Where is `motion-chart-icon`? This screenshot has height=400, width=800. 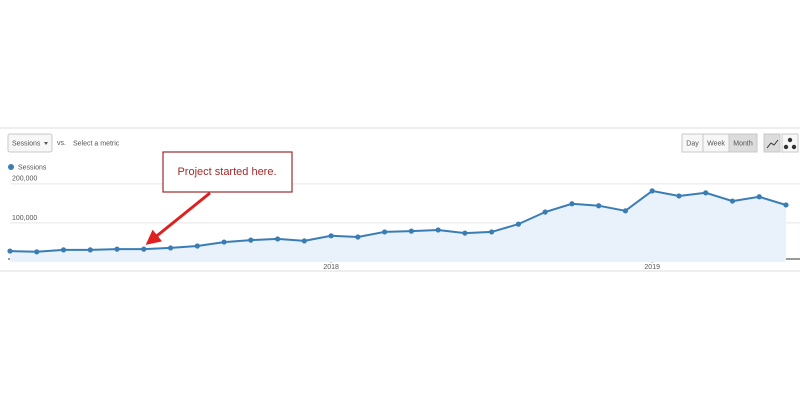 motion-chart-icon is located at coordinates (790, 143).